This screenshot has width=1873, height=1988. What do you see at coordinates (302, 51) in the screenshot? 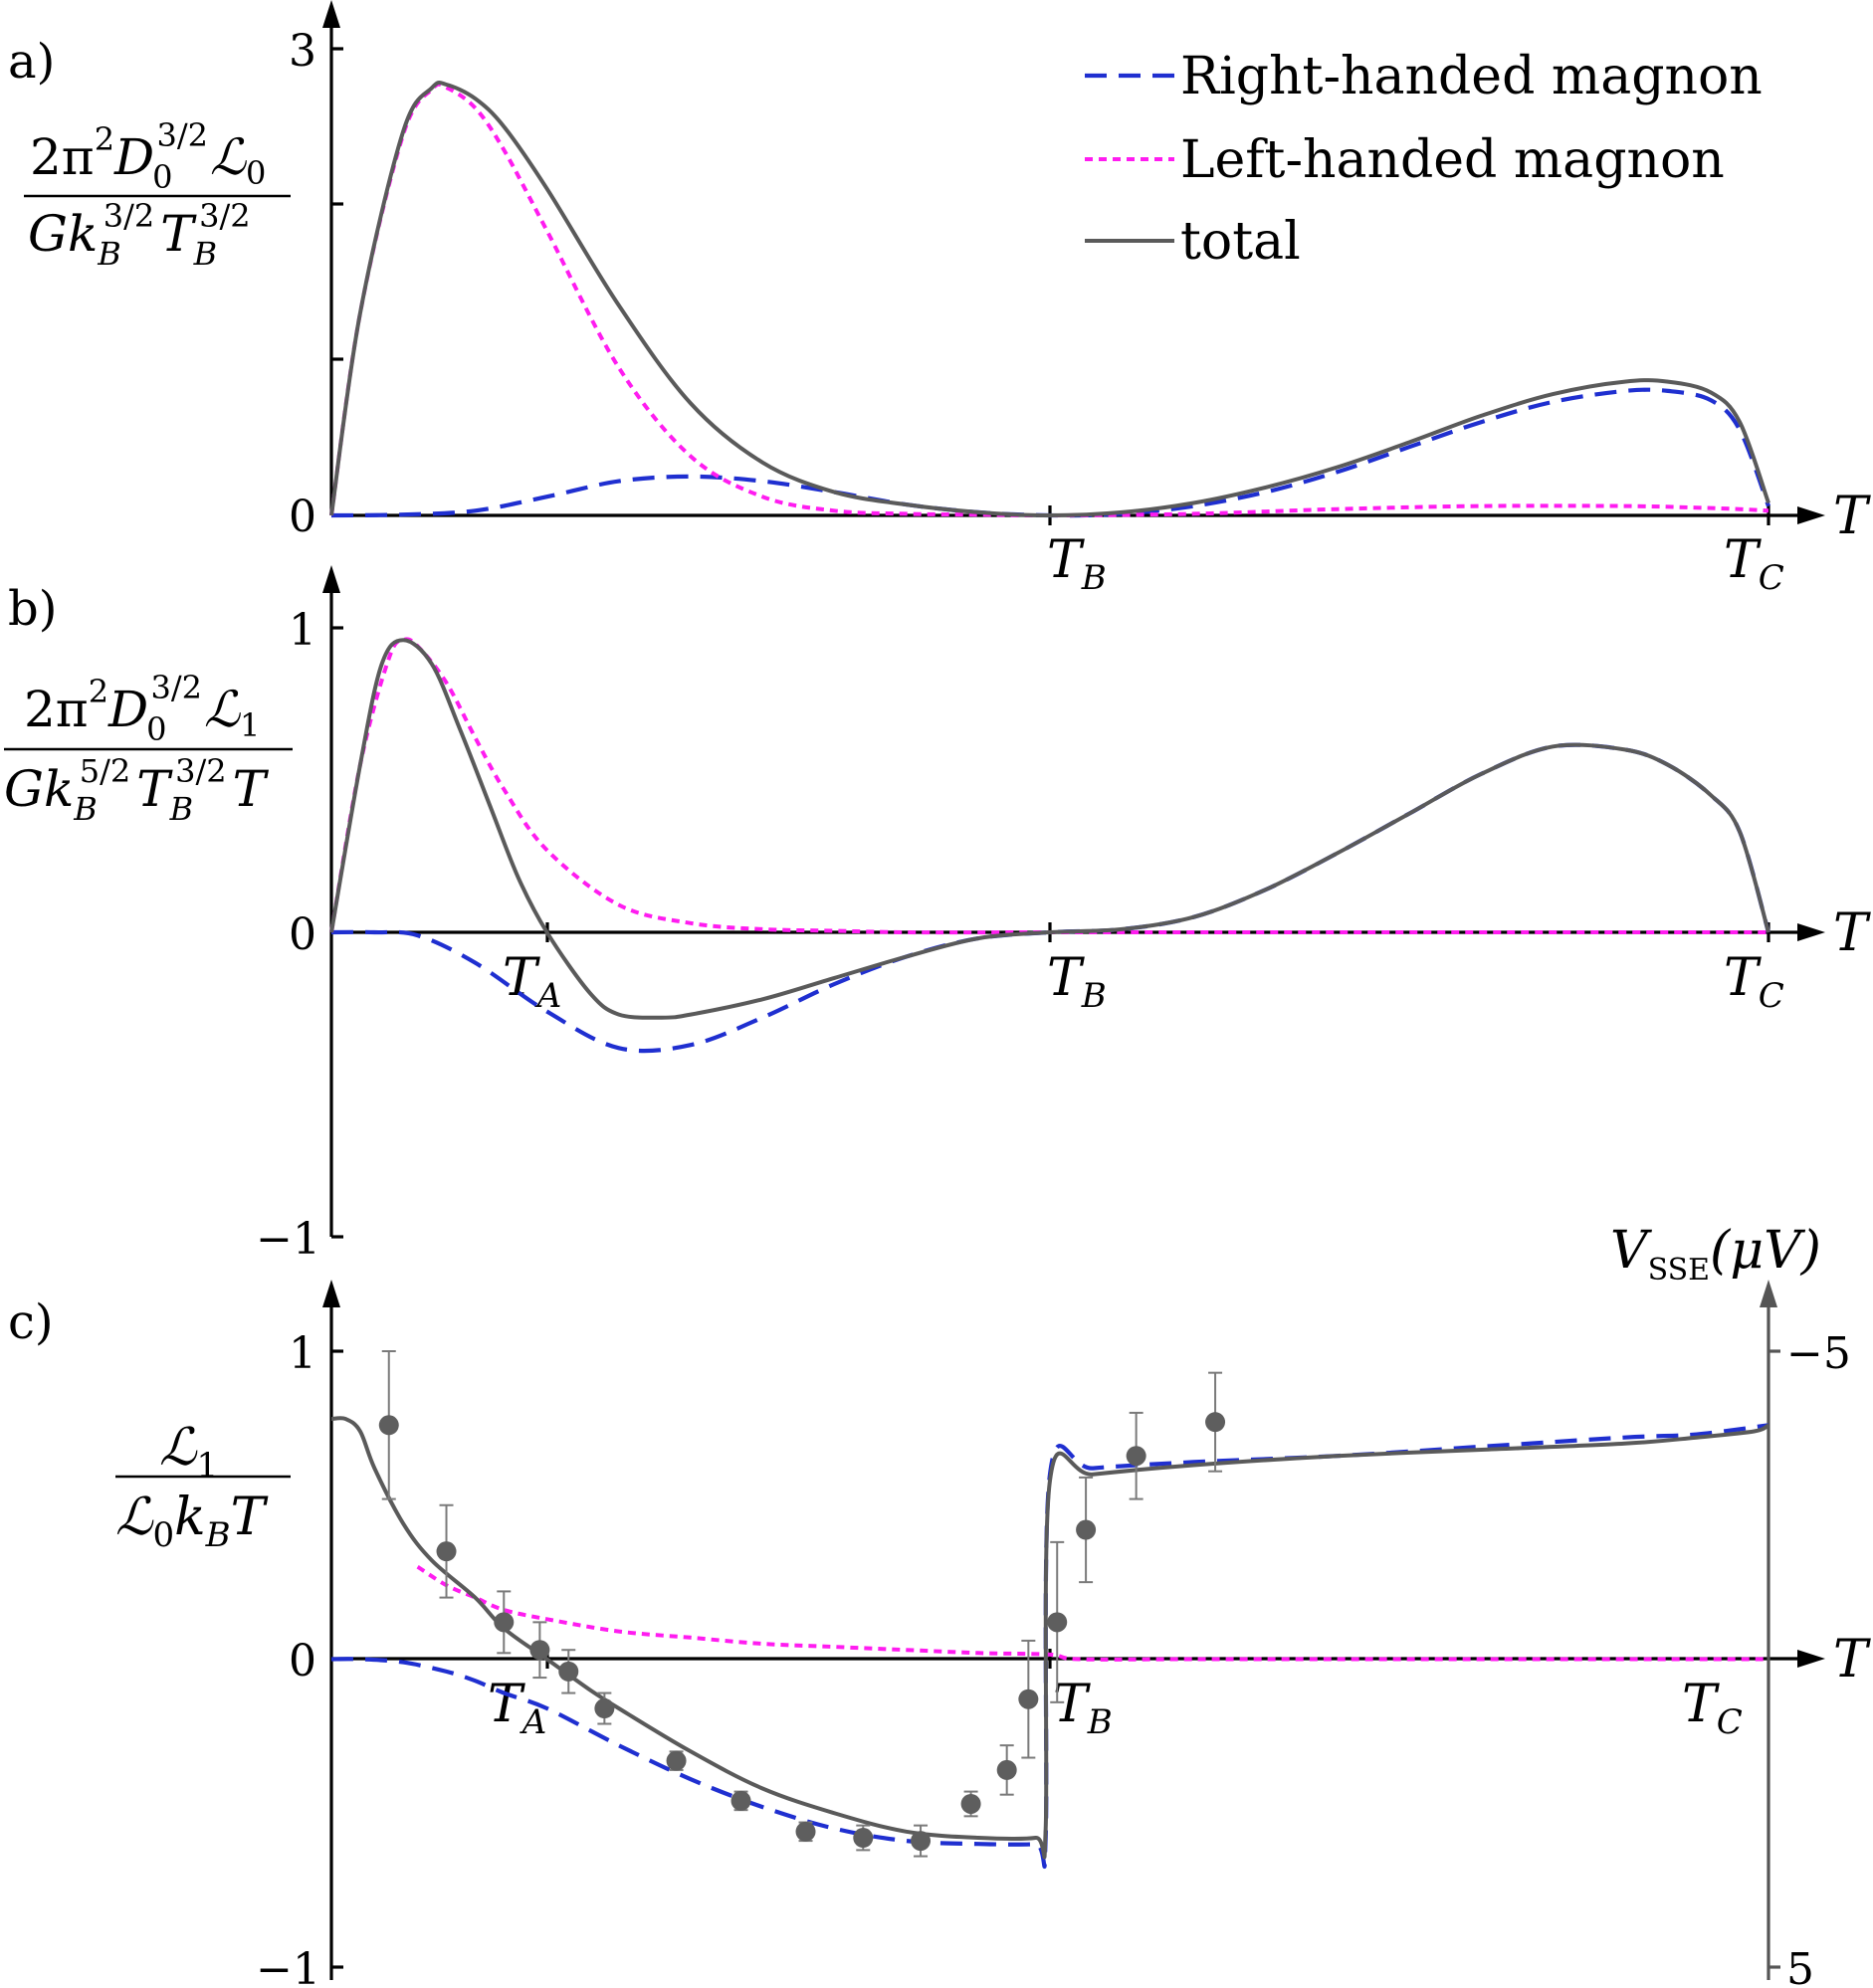
I see `panel-a-ytick-label-3: 3` at bounding box center [302, 51].